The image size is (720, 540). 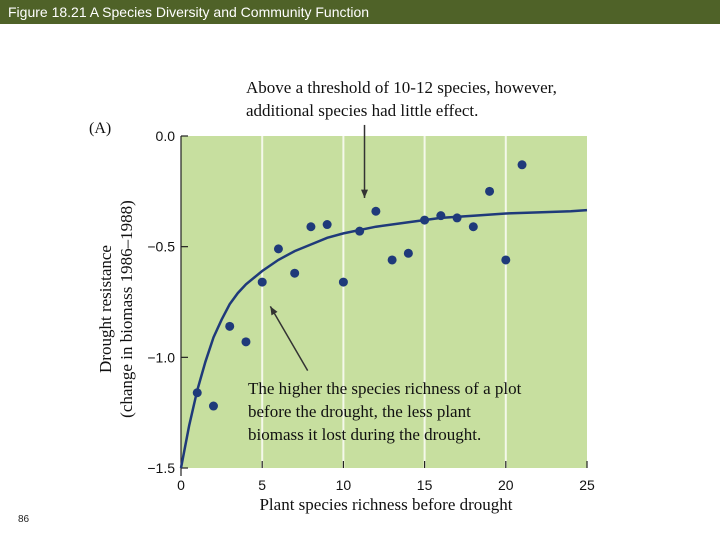 What do you see at coordinates (161, 357) in the screenshot?
I see `y-tick-label: −1.0` at bounding box center [161, 357].